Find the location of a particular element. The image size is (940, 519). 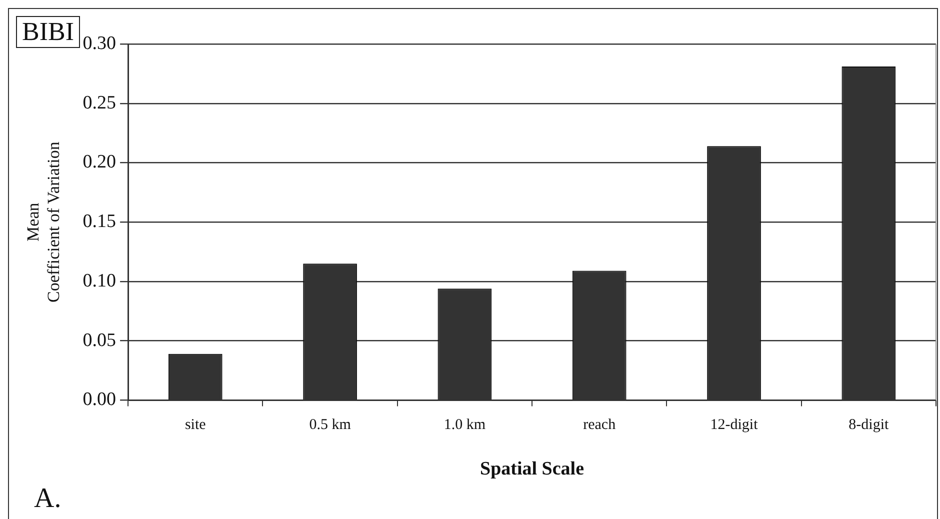

x-tick-label: 8-digit is located at coordinates (869, 425).